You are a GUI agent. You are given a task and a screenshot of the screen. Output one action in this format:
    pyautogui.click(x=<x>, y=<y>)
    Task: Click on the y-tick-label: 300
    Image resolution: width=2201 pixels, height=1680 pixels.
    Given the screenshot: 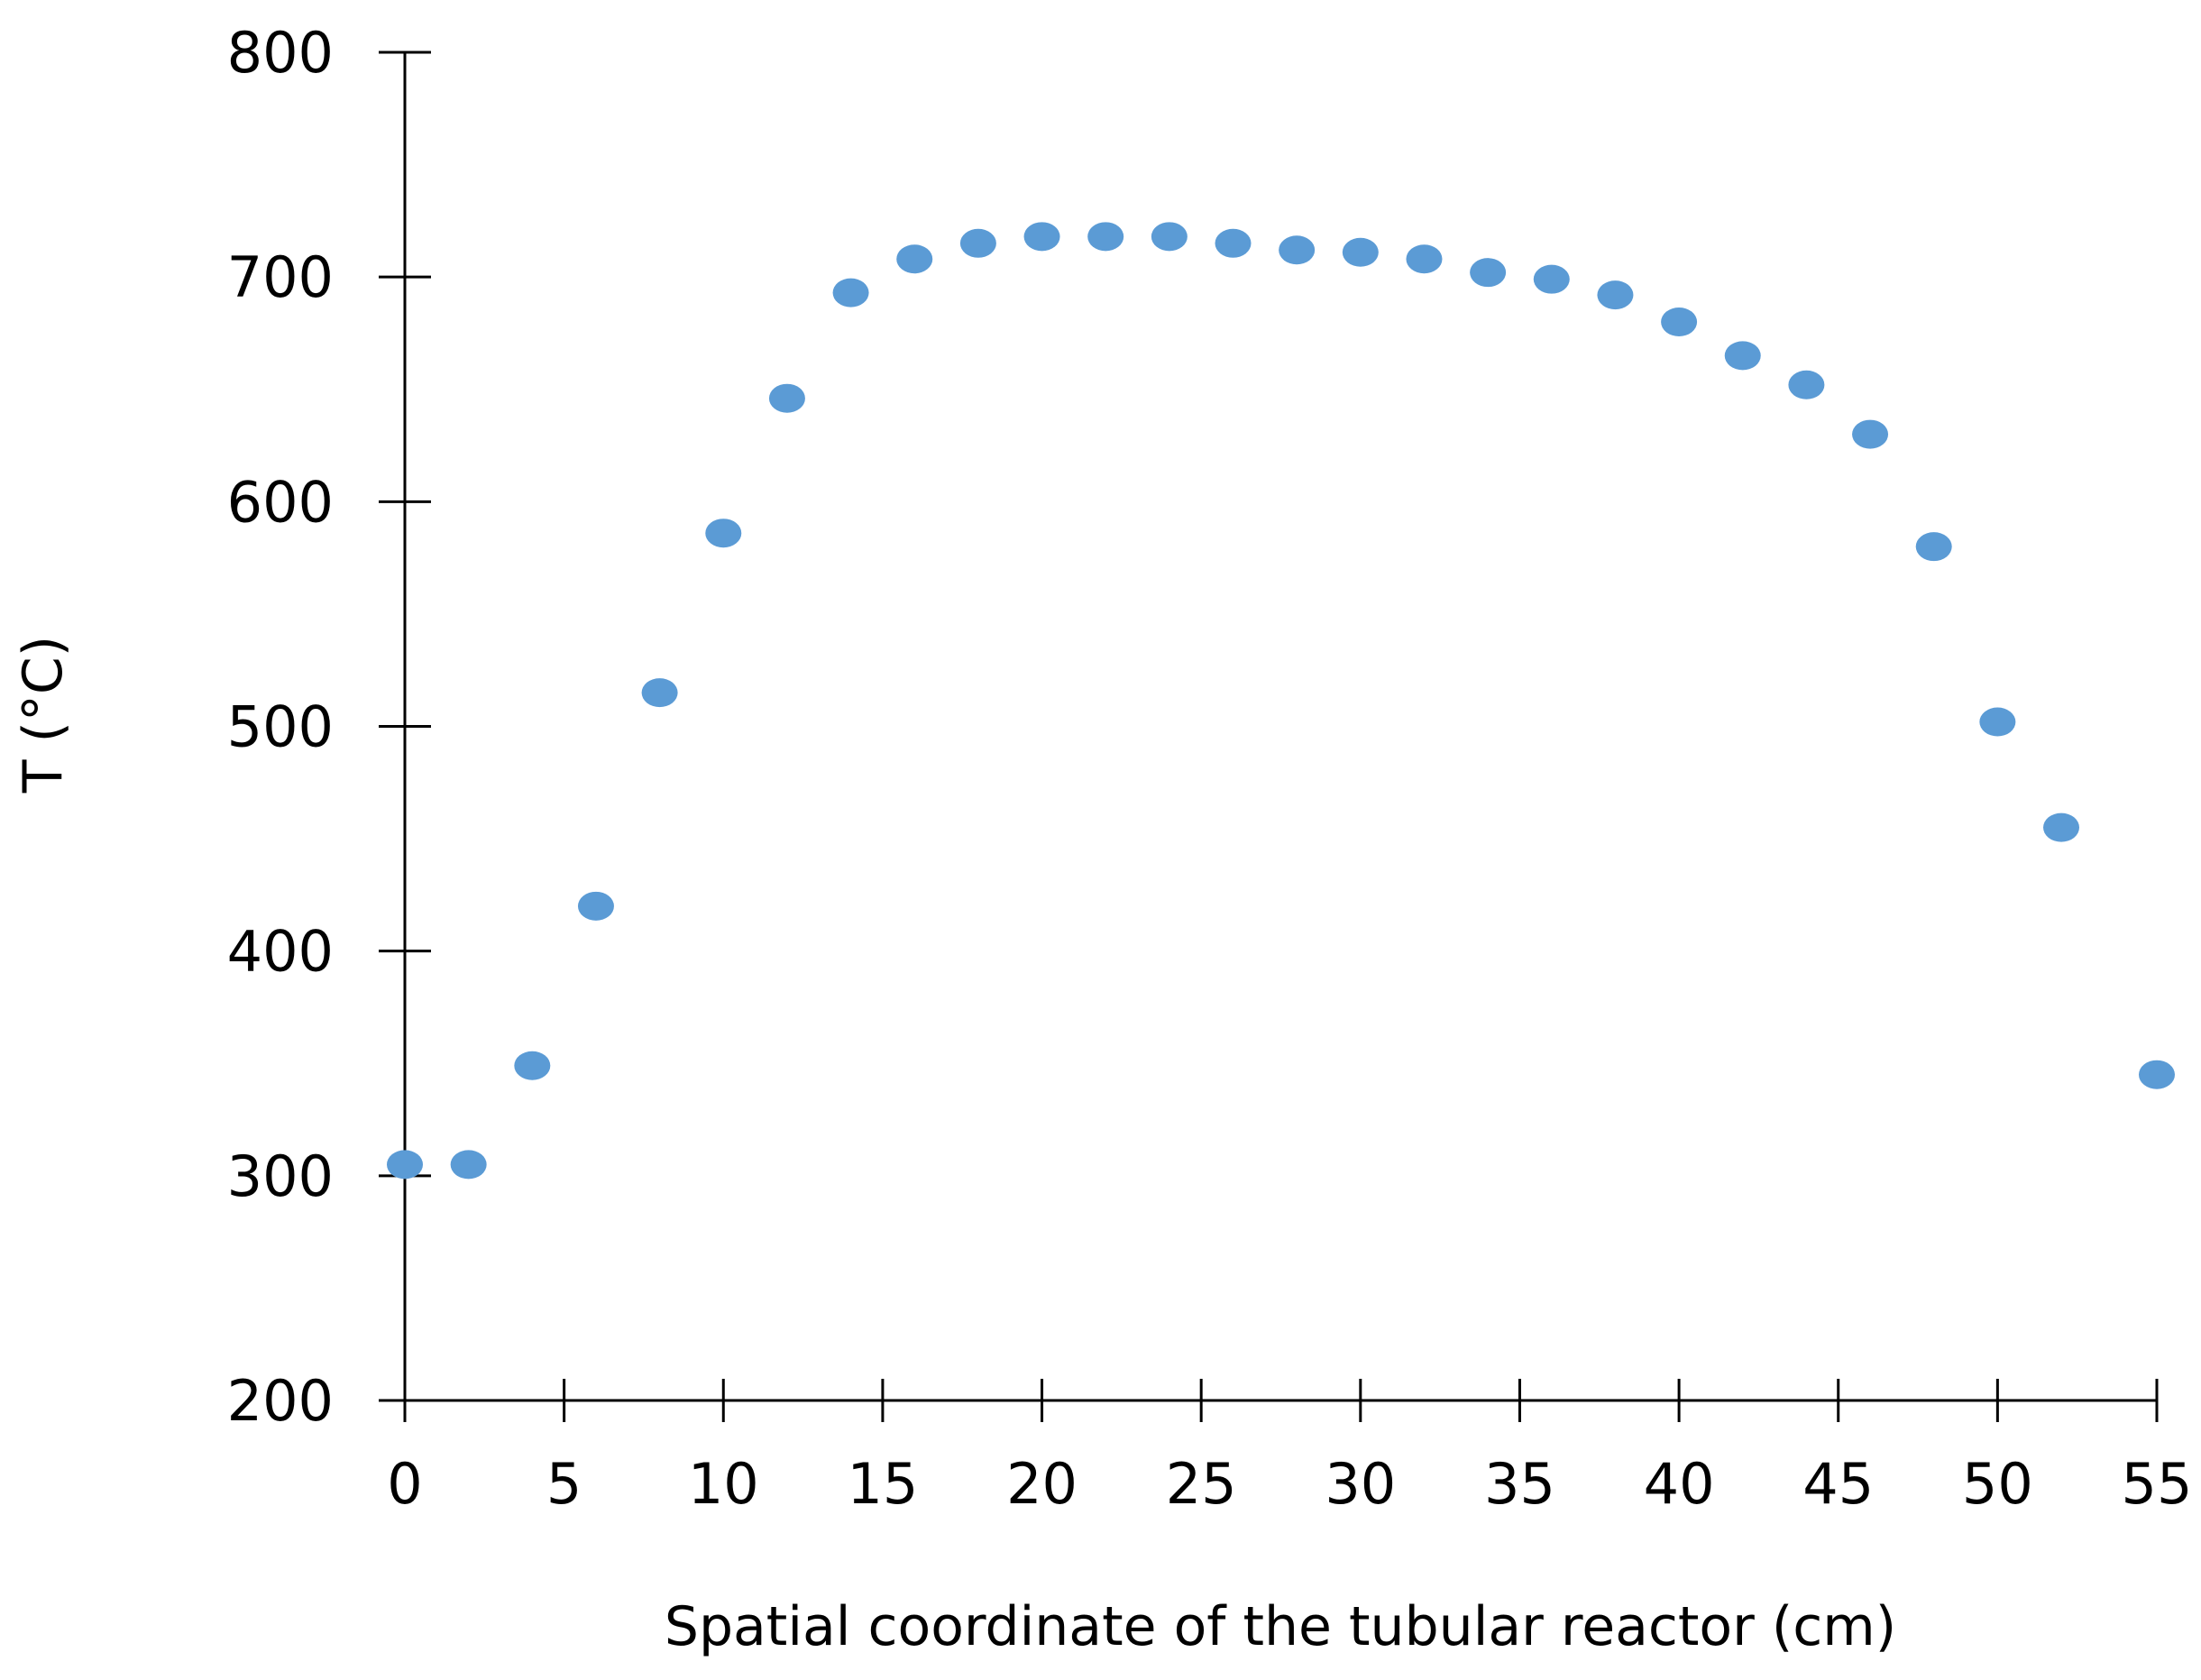 What is the action you would take?
    pyautogui.click(x=280, y=1176)
    